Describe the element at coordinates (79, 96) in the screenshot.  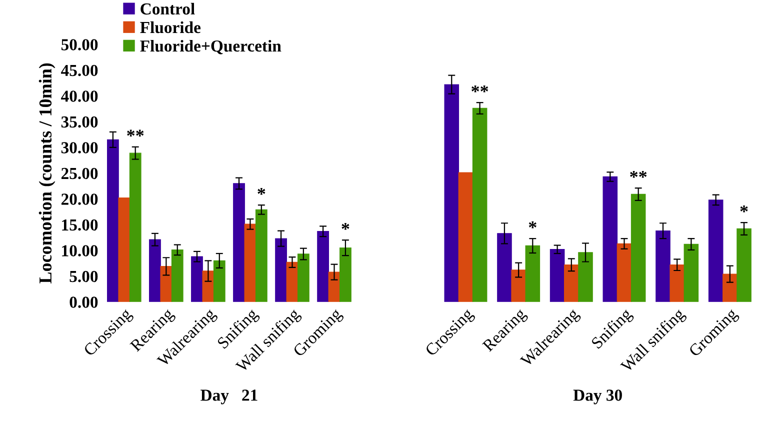
I see `y-tick-label: 40.00` at that location.